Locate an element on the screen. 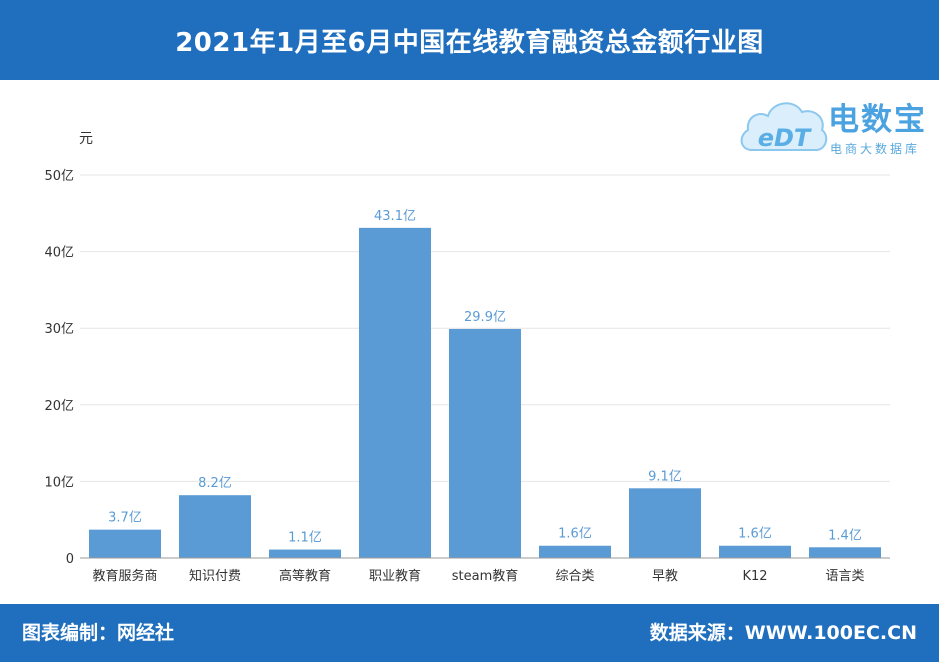  logo-name: 电数宝 is located at coordinates (877, 120).